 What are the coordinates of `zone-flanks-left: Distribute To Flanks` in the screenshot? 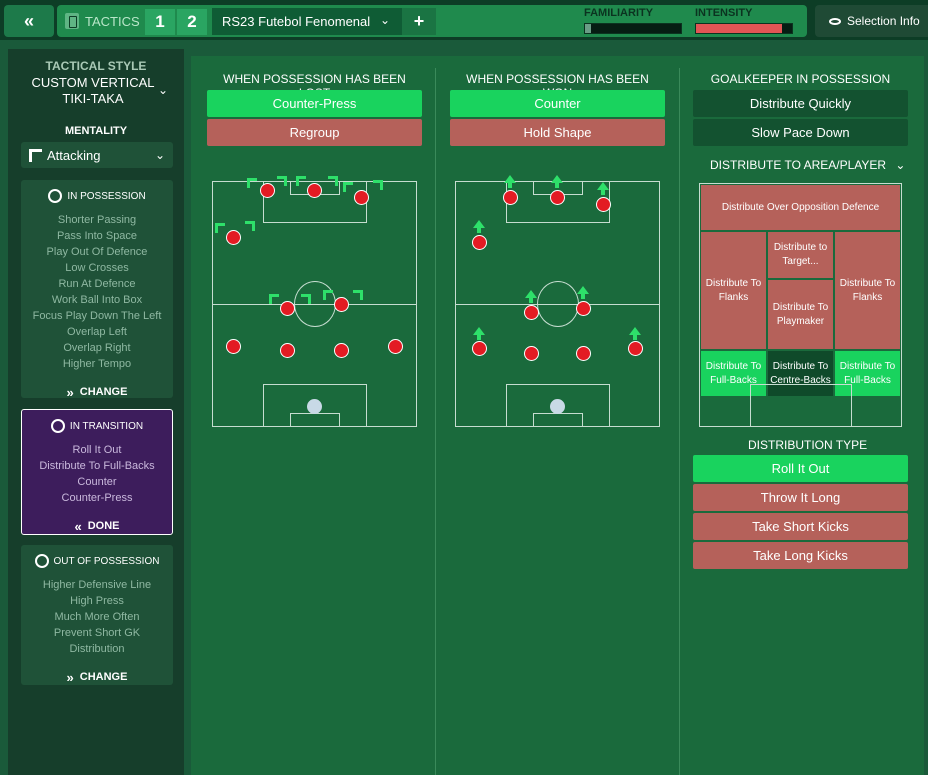 It's located at (733, 290).